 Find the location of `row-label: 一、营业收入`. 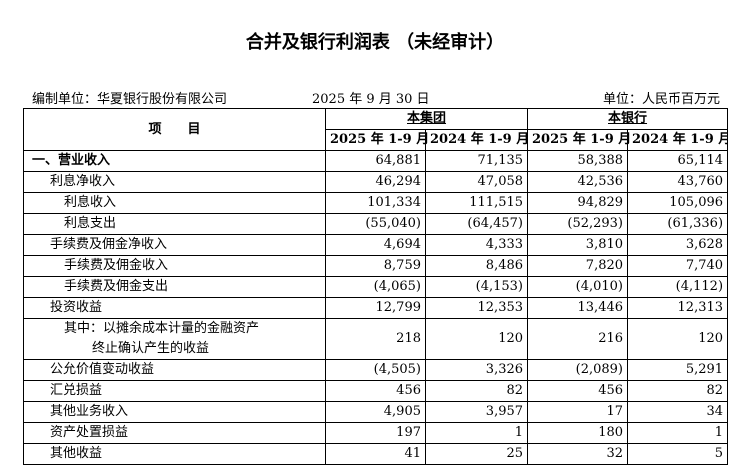

row-label: 一、营业收入 is located at coordinates (174, 161).